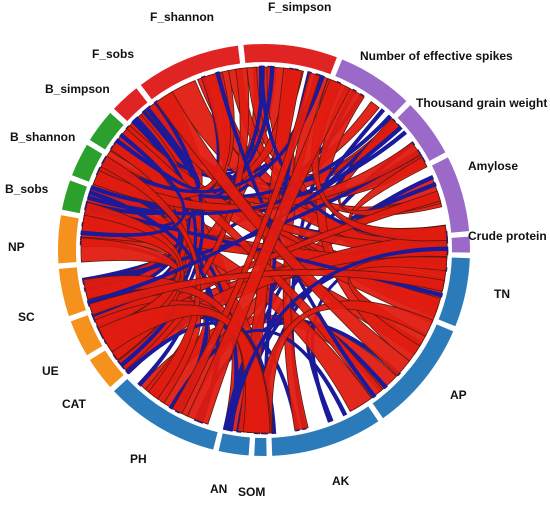  I want to click on node-label: F_simpson, so click(299, 7).